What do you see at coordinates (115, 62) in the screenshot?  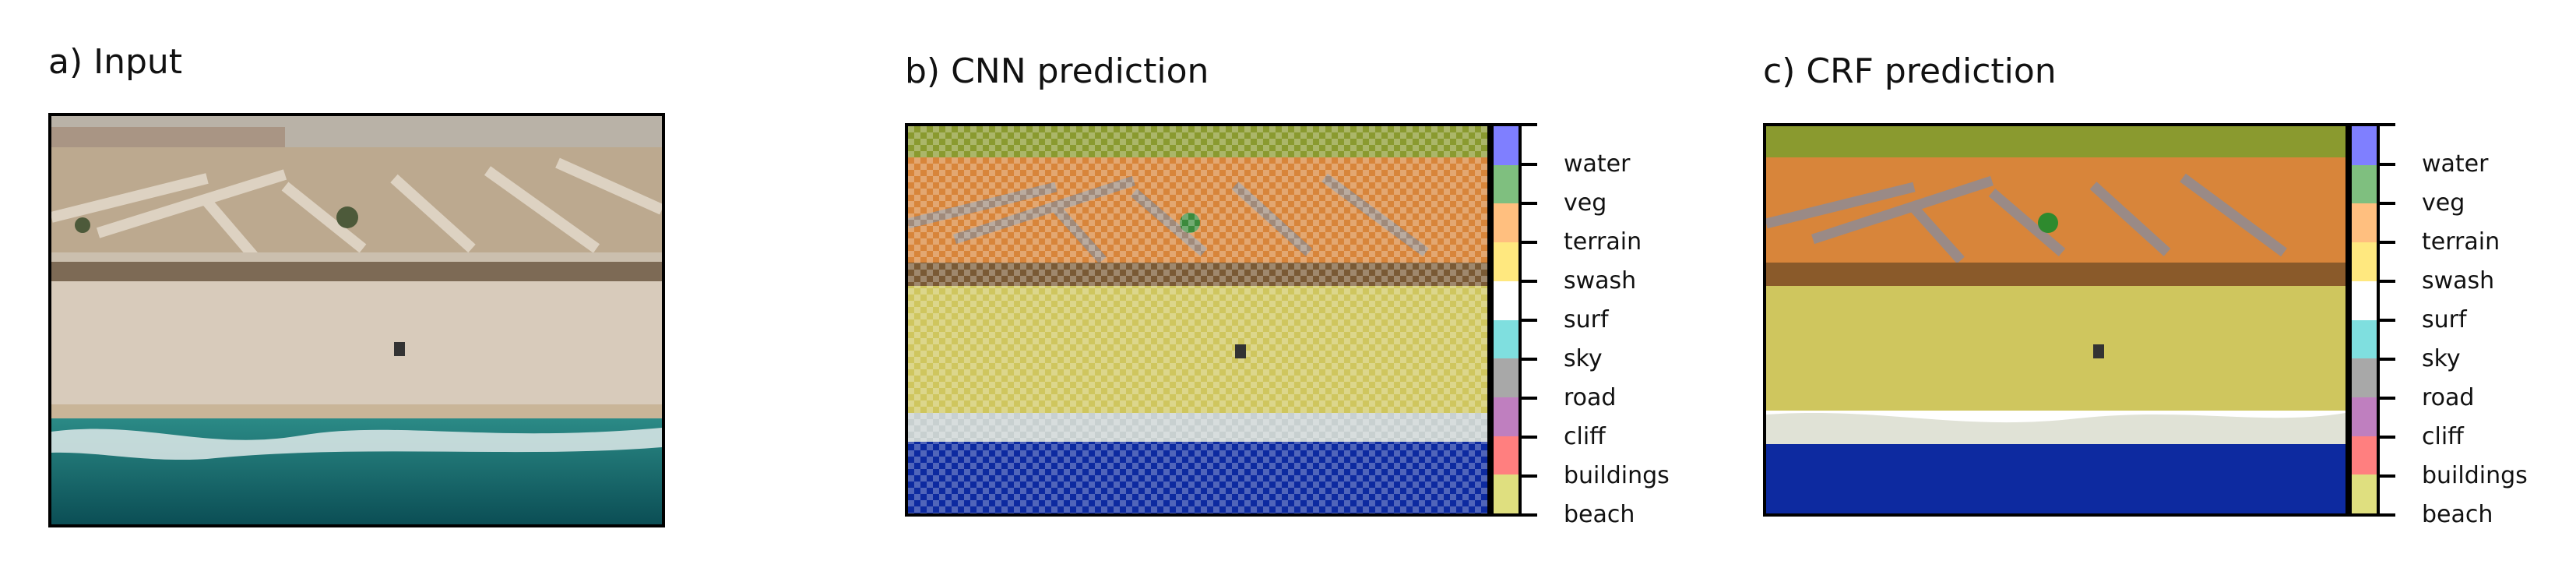 I see `input-panel-title: a) Input` at bounding box center [115, 62].